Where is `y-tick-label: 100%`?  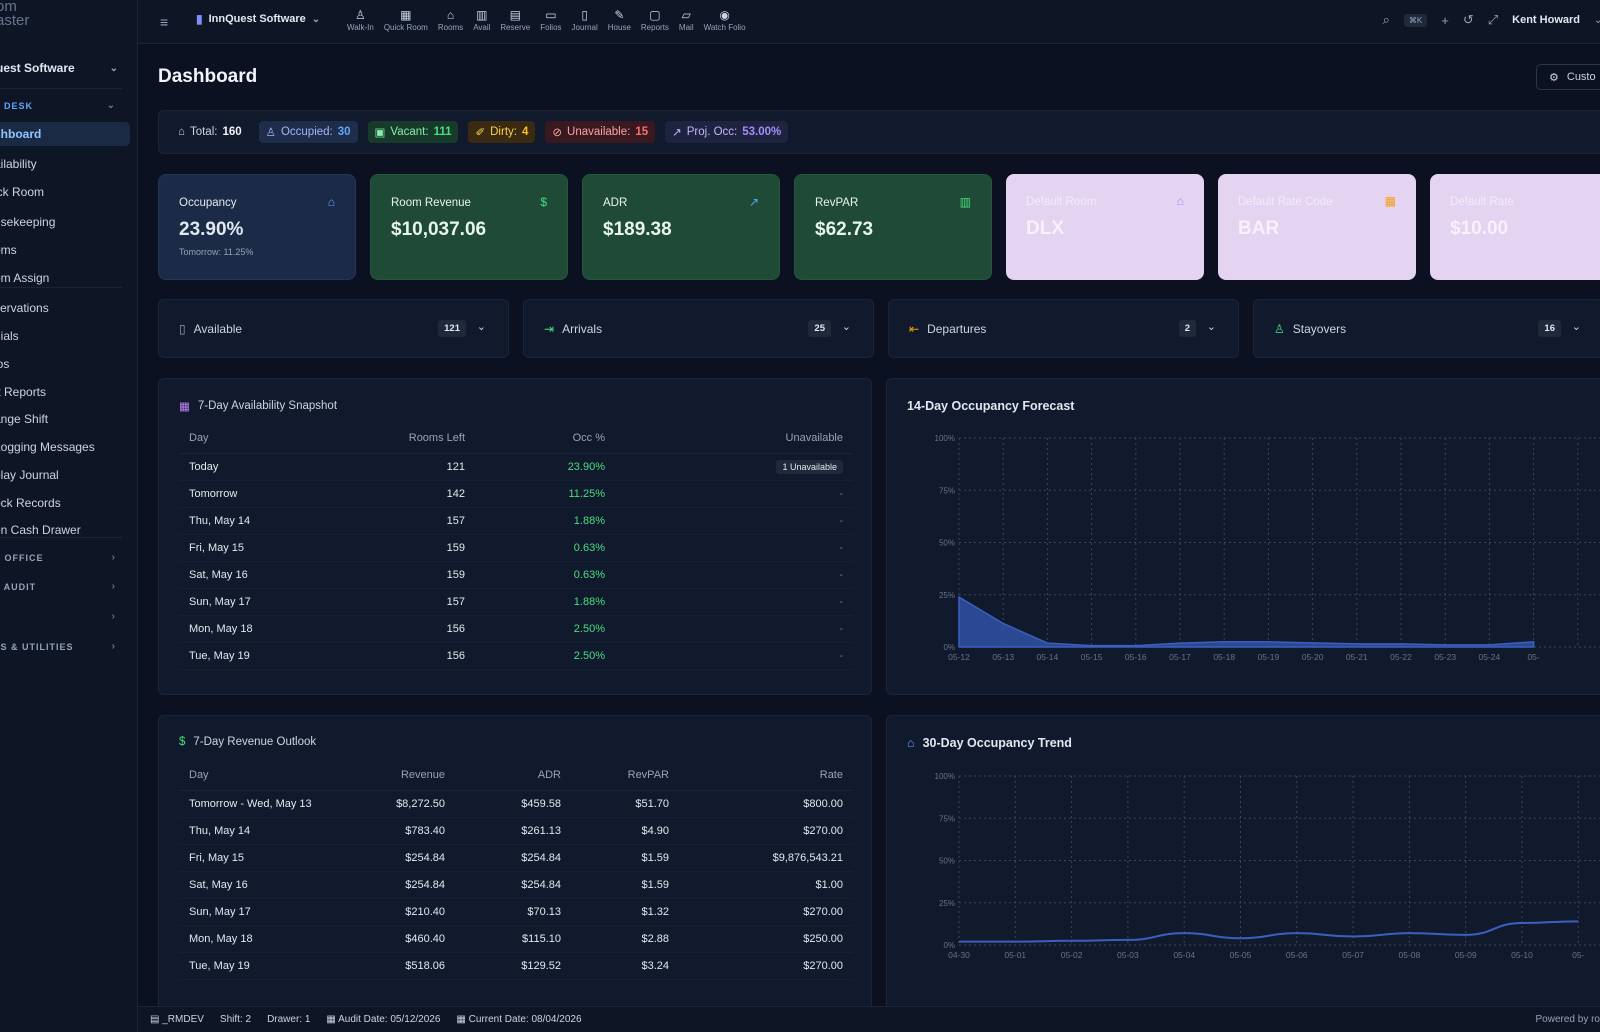
y-tick-label: 100% is located at coordinates (945, 776).